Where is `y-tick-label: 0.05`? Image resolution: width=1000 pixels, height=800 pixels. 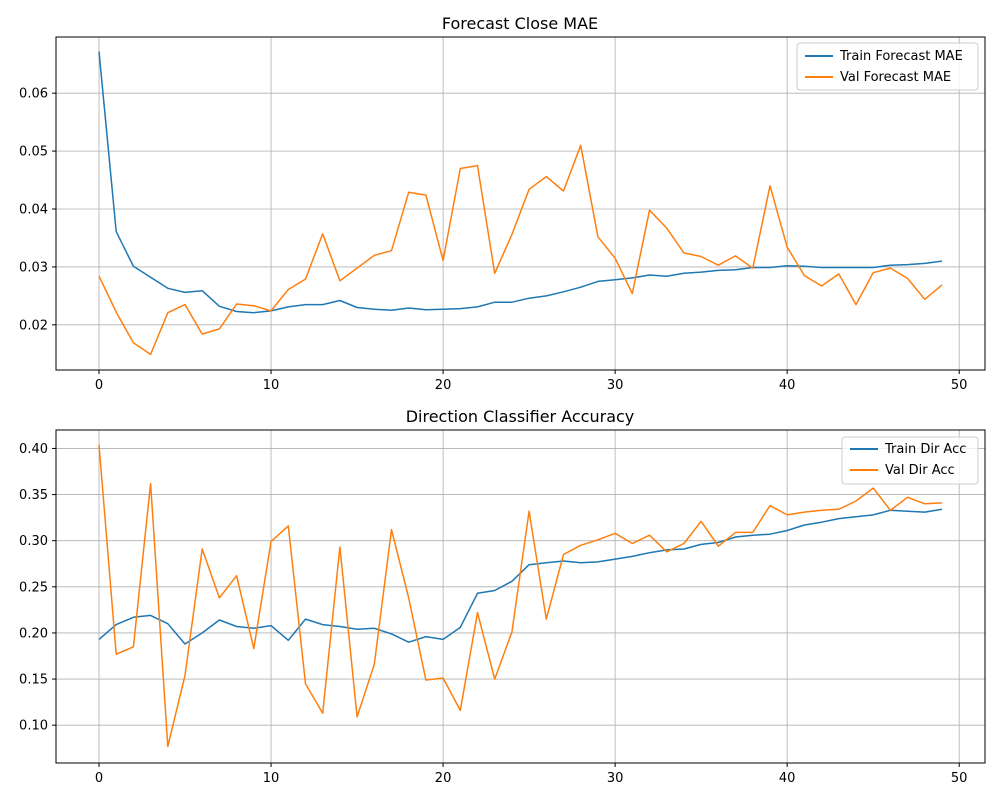 y-tick-label: 0.05 is located at coordinates (33, 152).